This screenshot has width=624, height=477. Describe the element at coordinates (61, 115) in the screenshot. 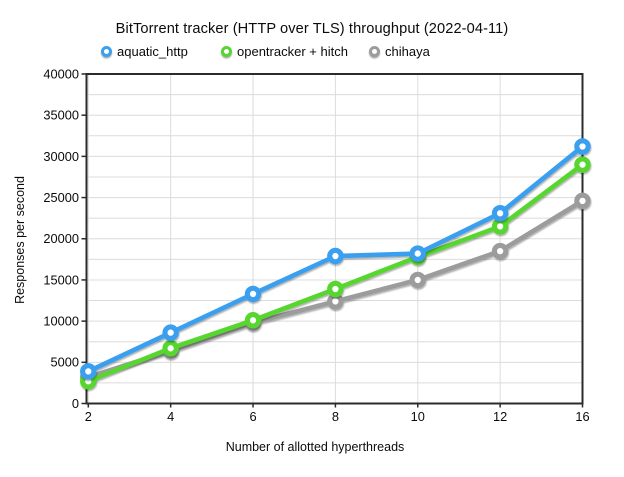

I see `svg-text: 35000` at that location.